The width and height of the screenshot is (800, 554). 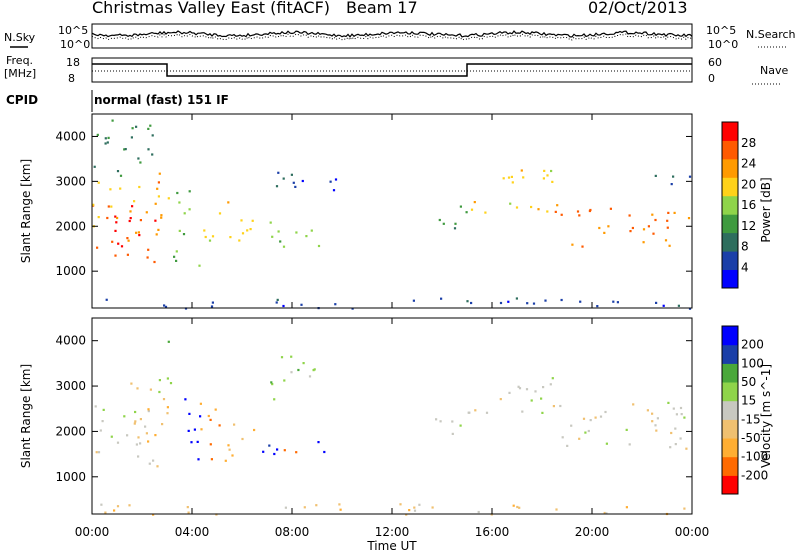 I want to click on velocity-colorbar-tick: -50, so click(x=751, y=438).